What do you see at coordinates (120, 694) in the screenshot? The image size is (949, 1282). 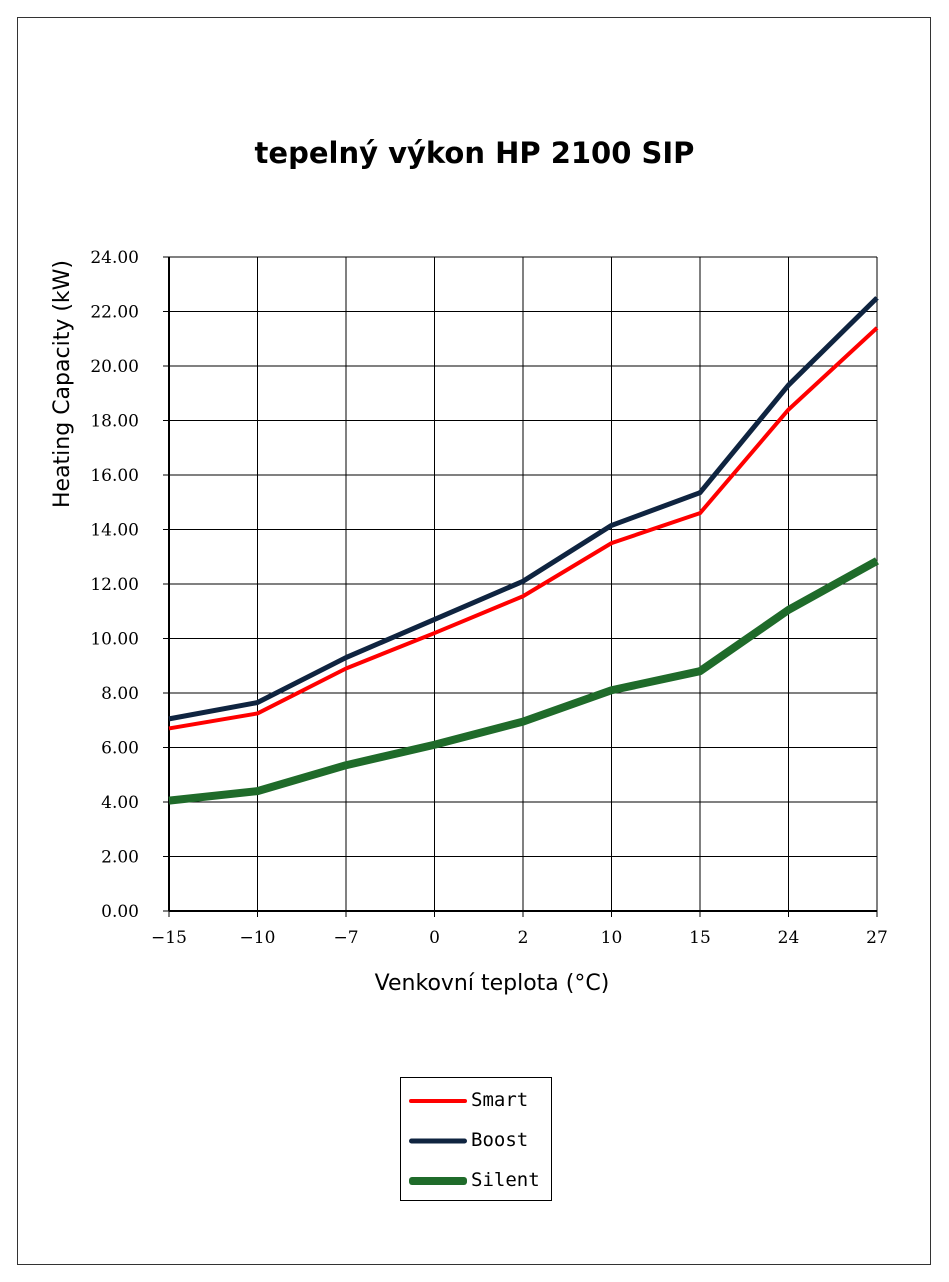 I see `y-tick-label: 8.00` at bounding box center [120, 694].